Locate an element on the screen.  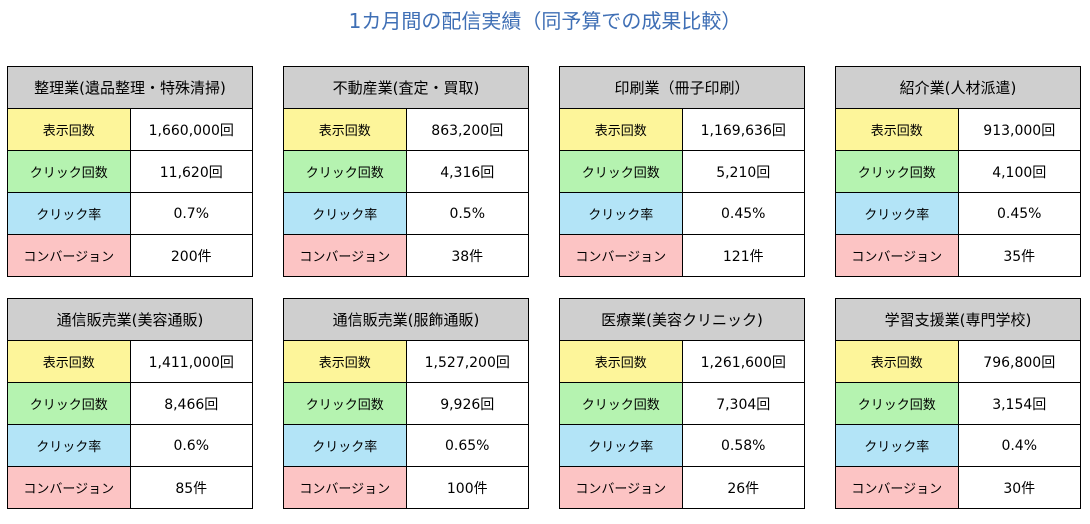
conversions-value: 30件 is located at coordinates (1019, 487).